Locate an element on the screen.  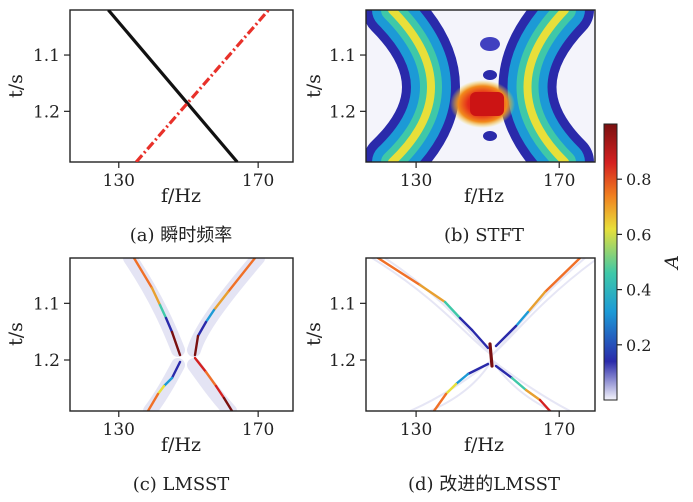
panel-a-caption: (a) 瞬时频率 is located at coordinates (181, 235).